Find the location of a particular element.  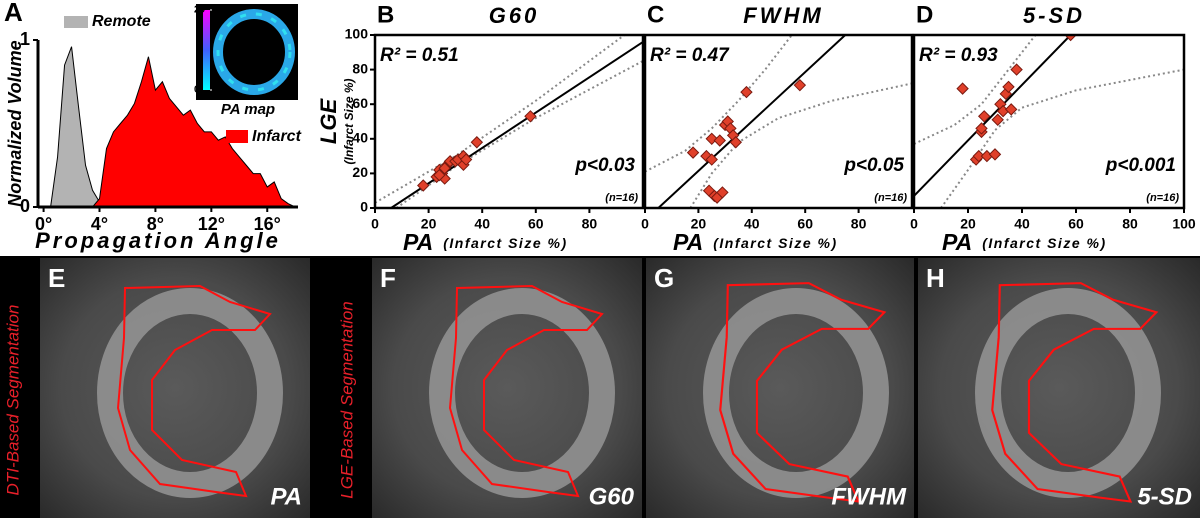

panel-letter: B is located at coordinates (385, 14).